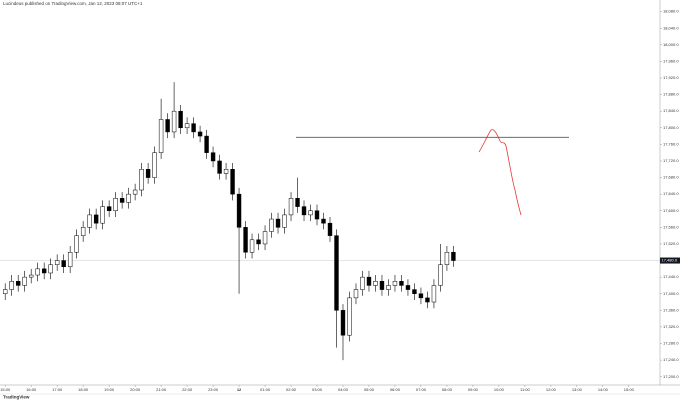 This screenshot has height=401, width=680. I want to click on x-tick-label: 19:00, so click(109, 389).